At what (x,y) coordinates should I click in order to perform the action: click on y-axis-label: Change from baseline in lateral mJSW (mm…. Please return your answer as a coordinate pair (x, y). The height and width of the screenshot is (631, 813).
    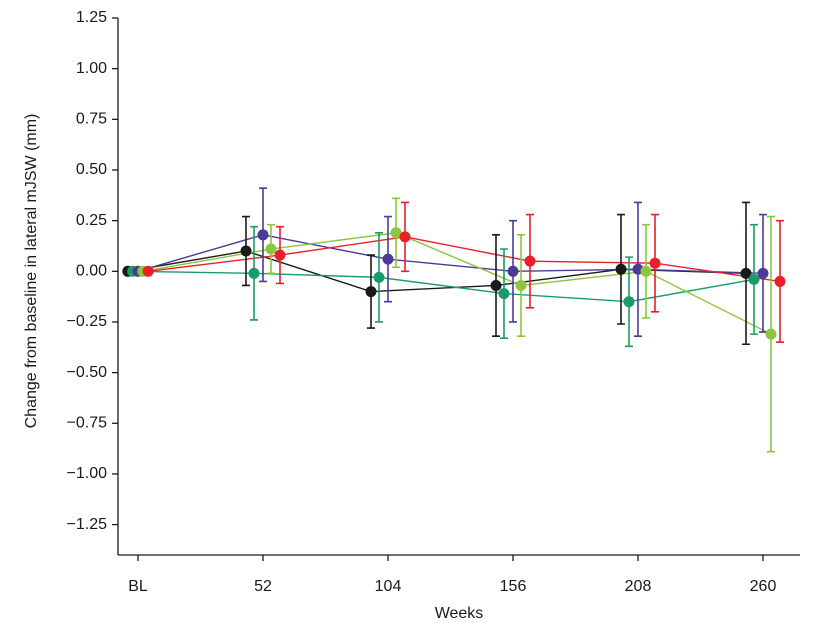
    Looking at the image, I should click on (31, 271).